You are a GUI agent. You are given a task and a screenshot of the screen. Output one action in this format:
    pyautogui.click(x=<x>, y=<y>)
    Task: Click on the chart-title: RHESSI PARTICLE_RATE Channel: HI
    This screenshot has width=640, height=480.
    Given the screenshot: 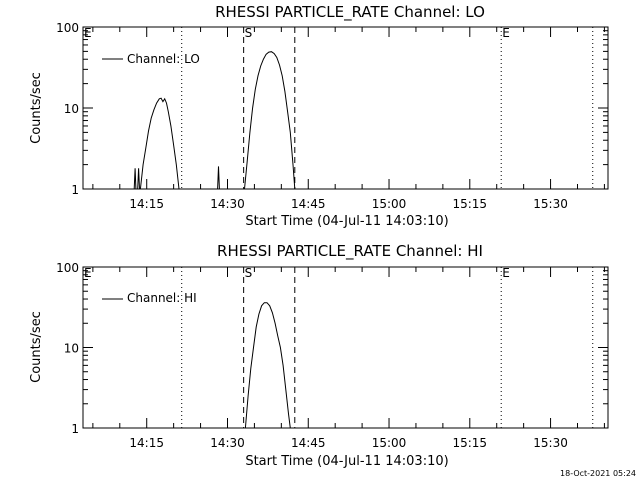 What is the action you would take?
    pyautogui.click(x=350, y=251)
    